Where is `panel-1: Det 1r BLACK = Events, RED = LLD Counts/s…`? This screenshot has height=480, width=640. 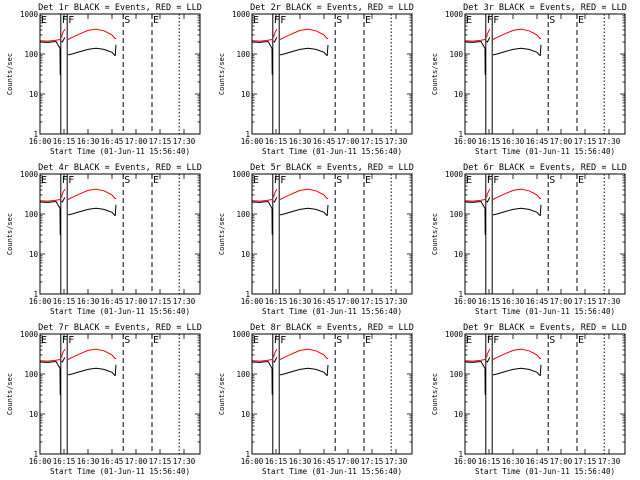 panel-1: Det 1r BLACK = Events, RED = LLD Counts/s… is located at coordinates (104, 79).